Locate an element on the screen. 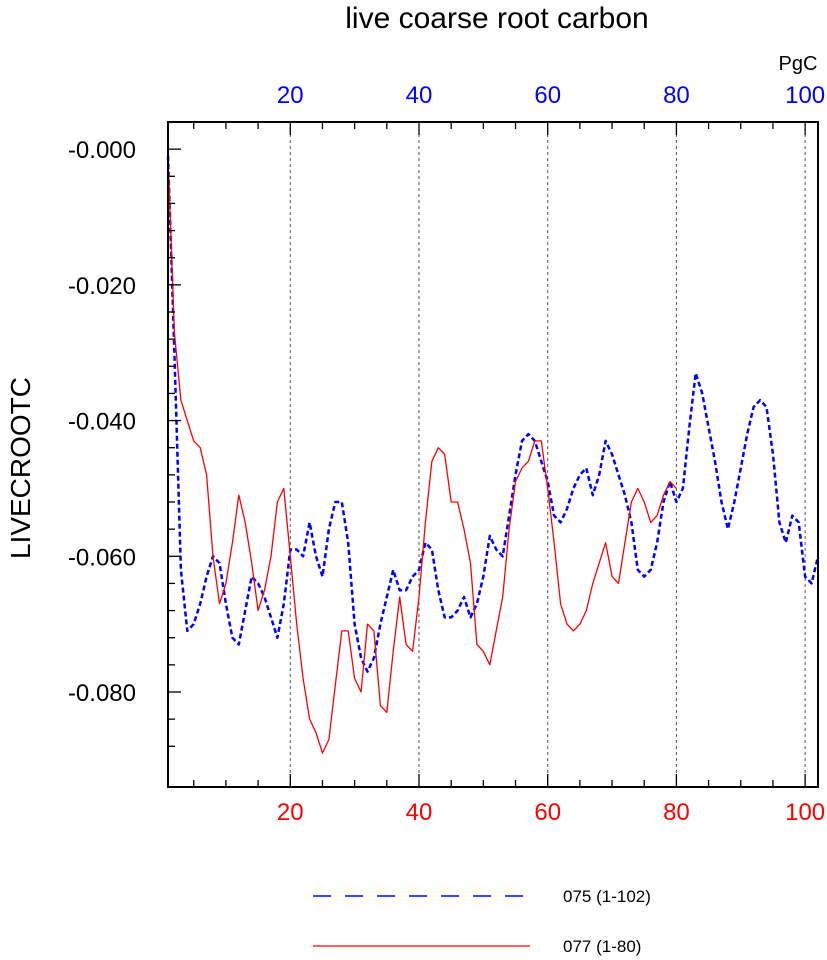 The width and height of the screenshot is (827, 960). legend: 075 (1-102) 077 (1-80) is located at coordinates (482, 921).